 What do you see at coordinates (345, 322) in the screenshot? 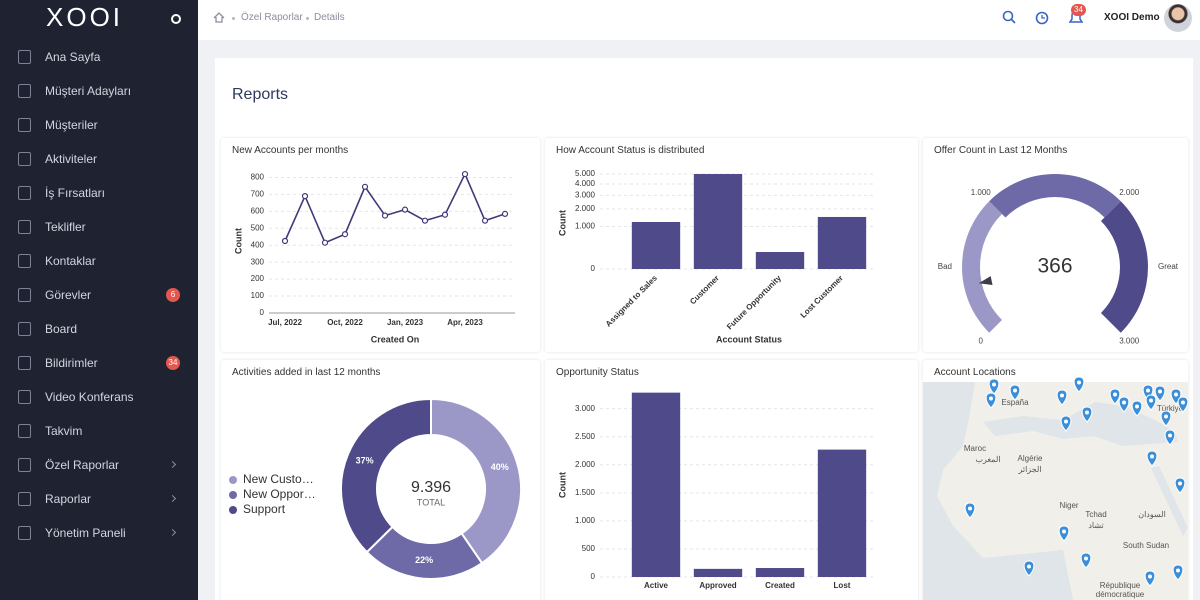
I see `x-tick-label: Oct, 2022` at bounding box center [345, 322].